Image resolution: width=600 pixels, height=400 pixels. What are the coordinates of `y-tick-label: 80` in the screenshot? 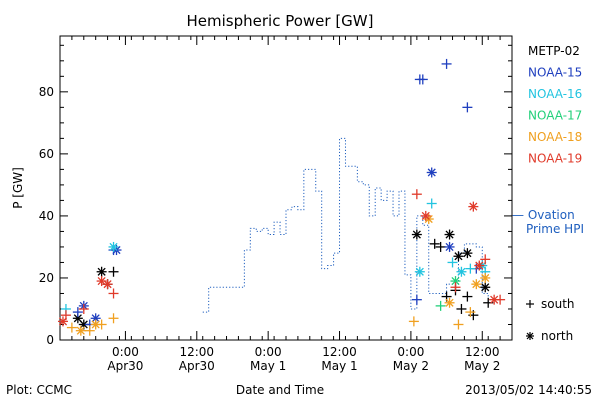 It's located at (46, 92).